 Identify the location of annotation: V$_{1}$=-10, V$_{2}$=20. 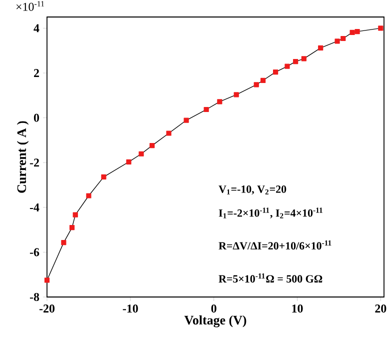
(252, 190).